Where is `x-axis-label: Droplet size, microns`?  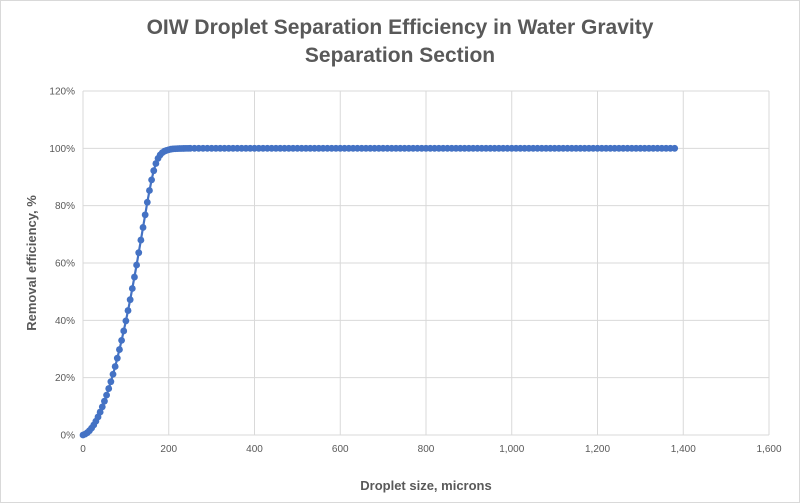
x-axis-label: Droplet size, microns is located at coordinates (425, 485).